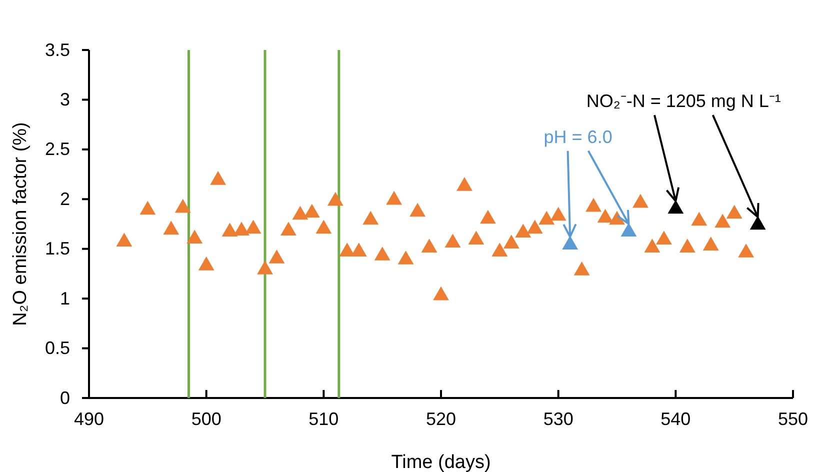 The height and width of the screenshot is (472, 824). I want to click on x-tick-label: 510, so click(323, 418).